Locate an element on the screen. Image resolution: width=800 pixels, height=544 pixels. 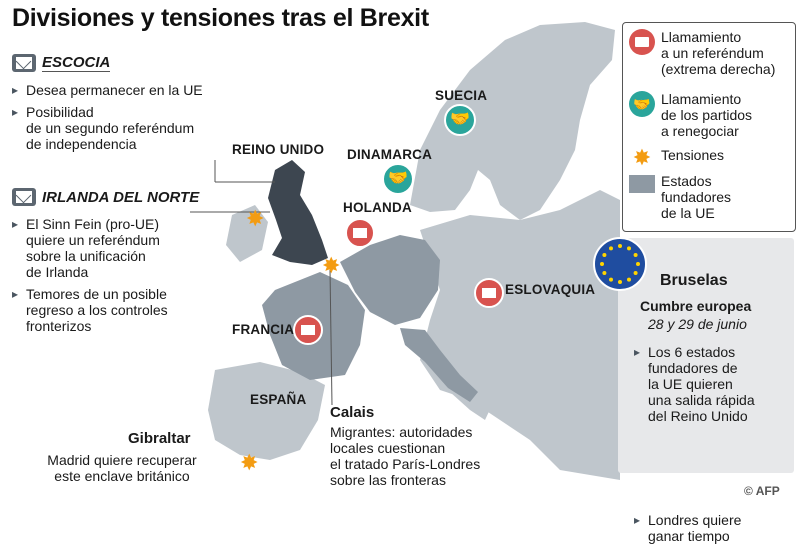
label-holanda: HOLANDA is located at coordinates (377, 207).